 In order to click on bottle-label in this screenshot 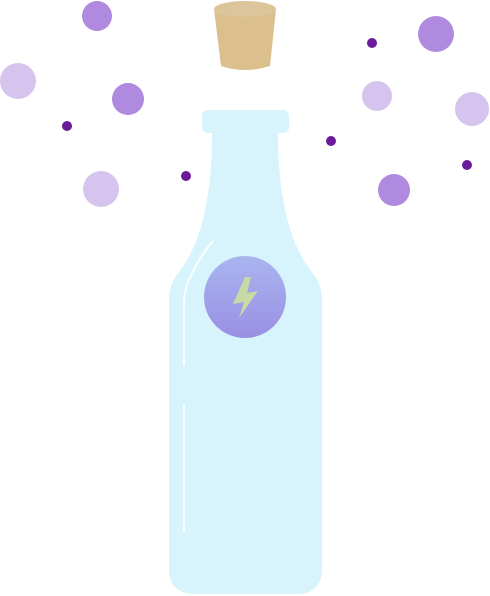, I will do `click(245, 297)`.